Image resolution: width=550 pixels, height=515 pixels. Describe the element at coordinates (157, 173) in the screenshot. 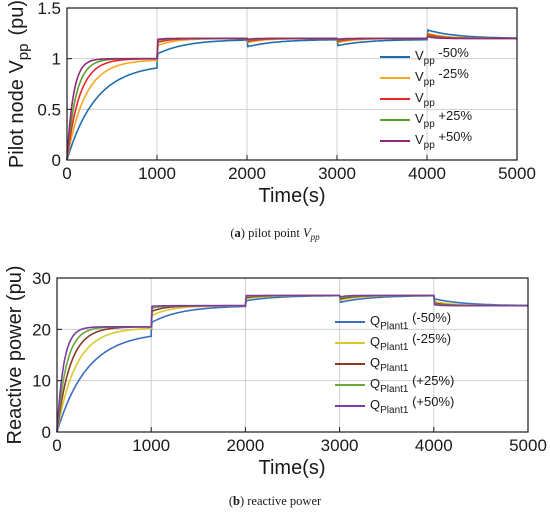

I see `panel-a-x-tick-label: 1000` at that location.